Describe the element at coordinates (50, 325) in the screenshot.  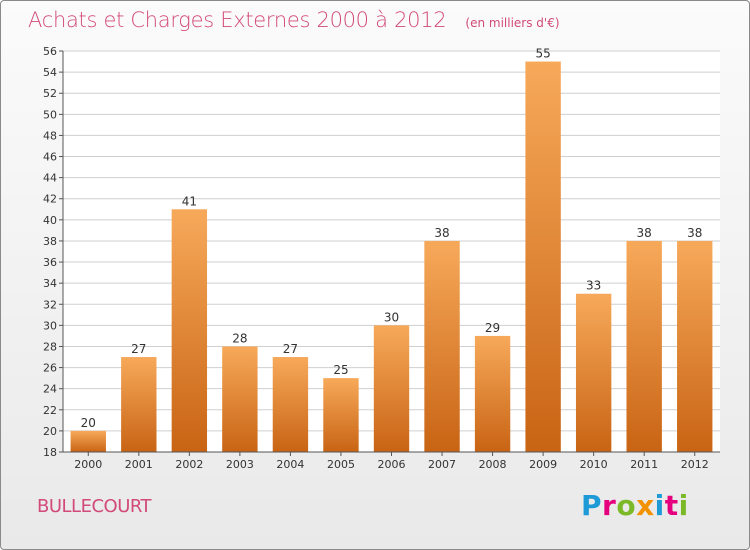
I see `y-tick-label: 30` at that location.